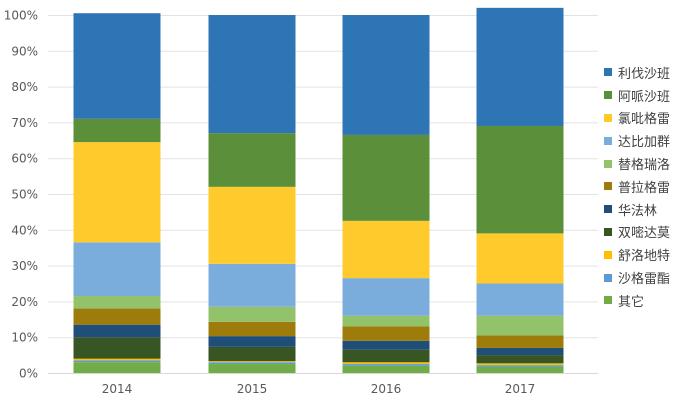  I want to click on legend-item: 华法林, so click(651, 209).